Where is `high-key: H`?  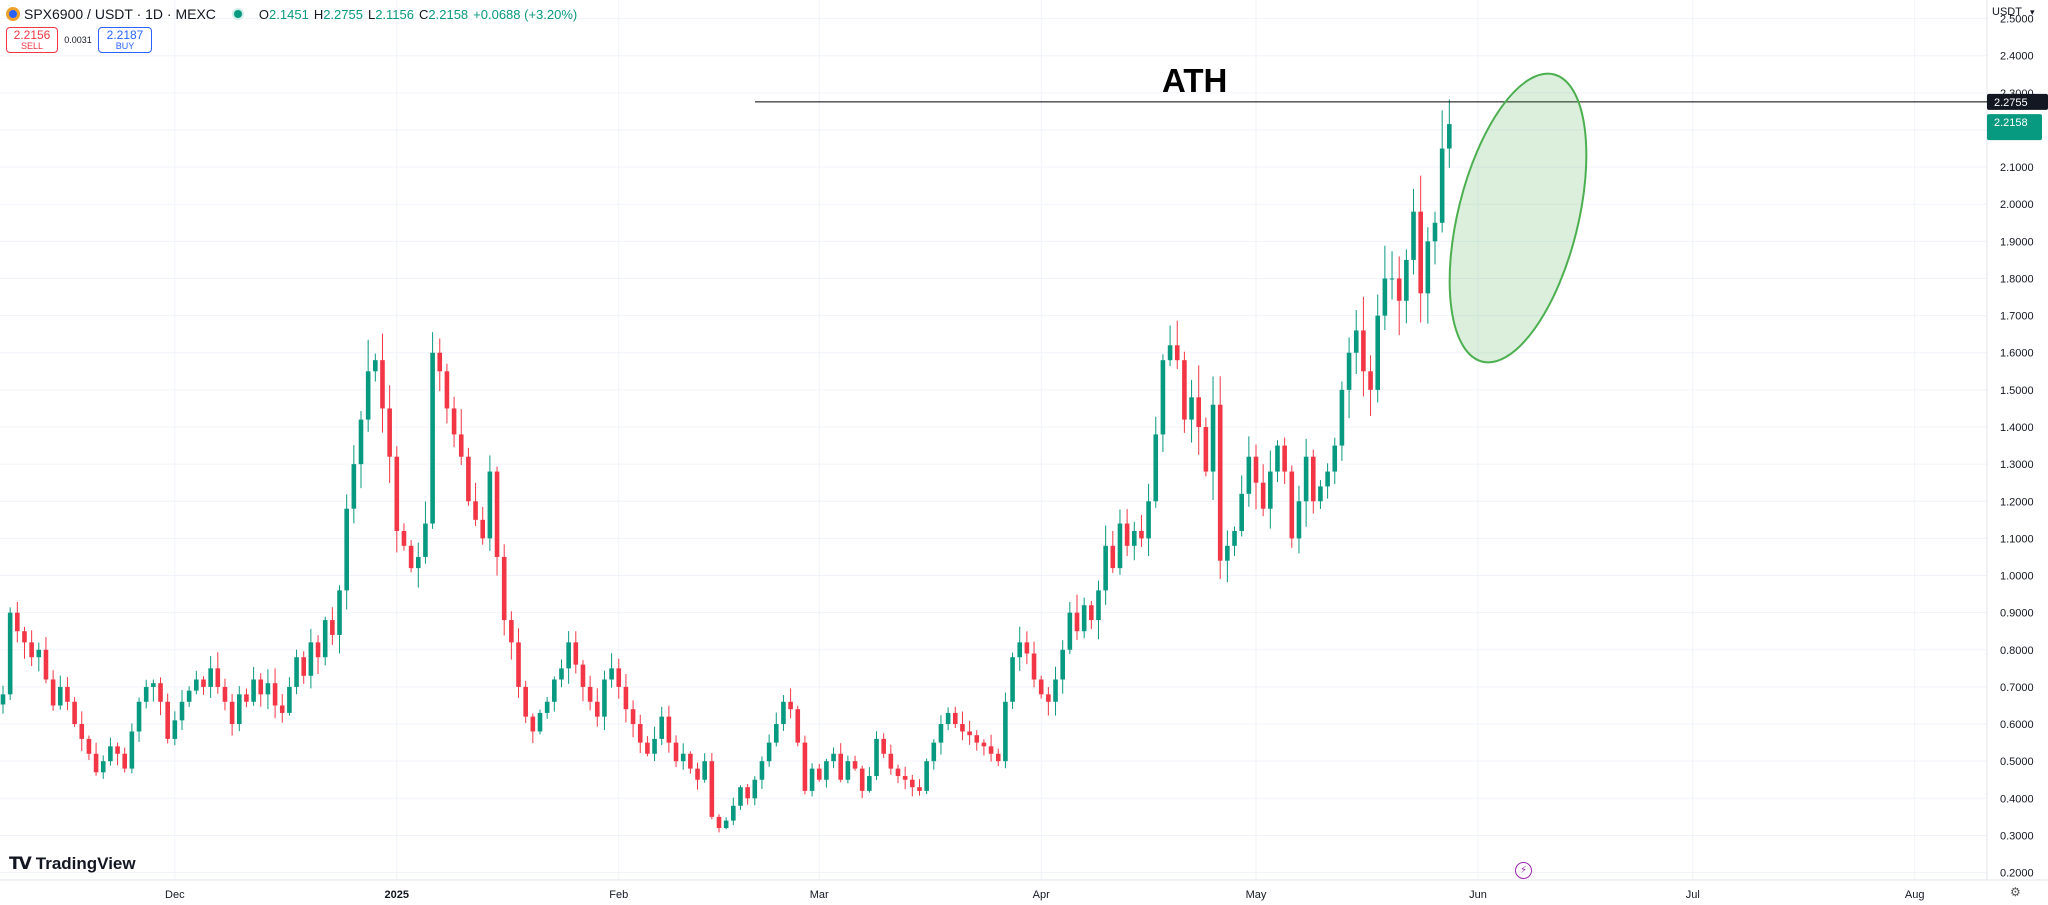
high-key: H is located at coordinates (318, 14).